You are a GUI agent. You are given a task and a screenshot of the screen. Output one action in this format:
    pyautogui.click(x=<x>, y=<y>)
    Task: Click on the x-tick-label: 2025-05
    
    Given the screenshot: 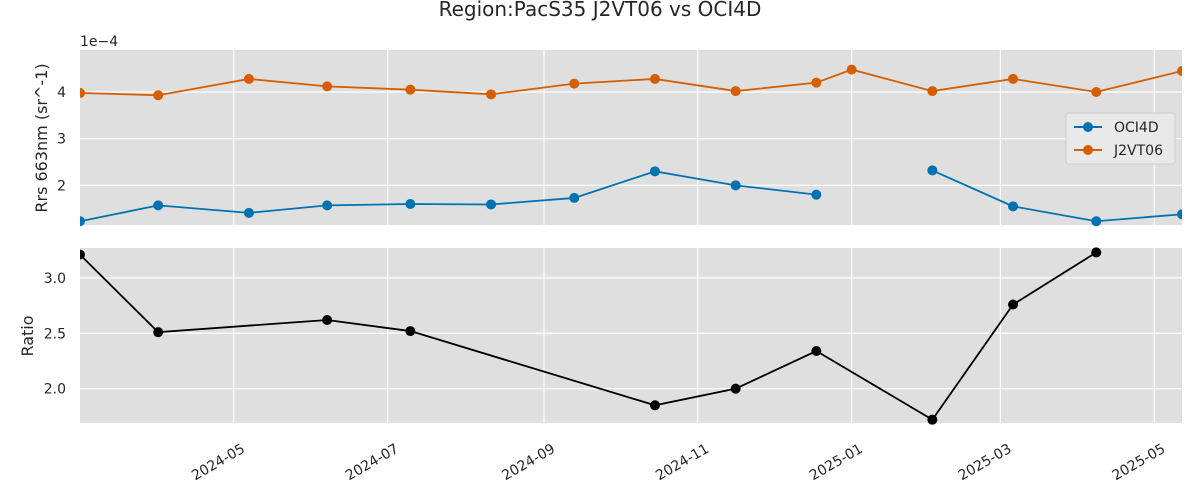 What is the action you would take?
    pyautogui.click(x=1139, y=462)
    